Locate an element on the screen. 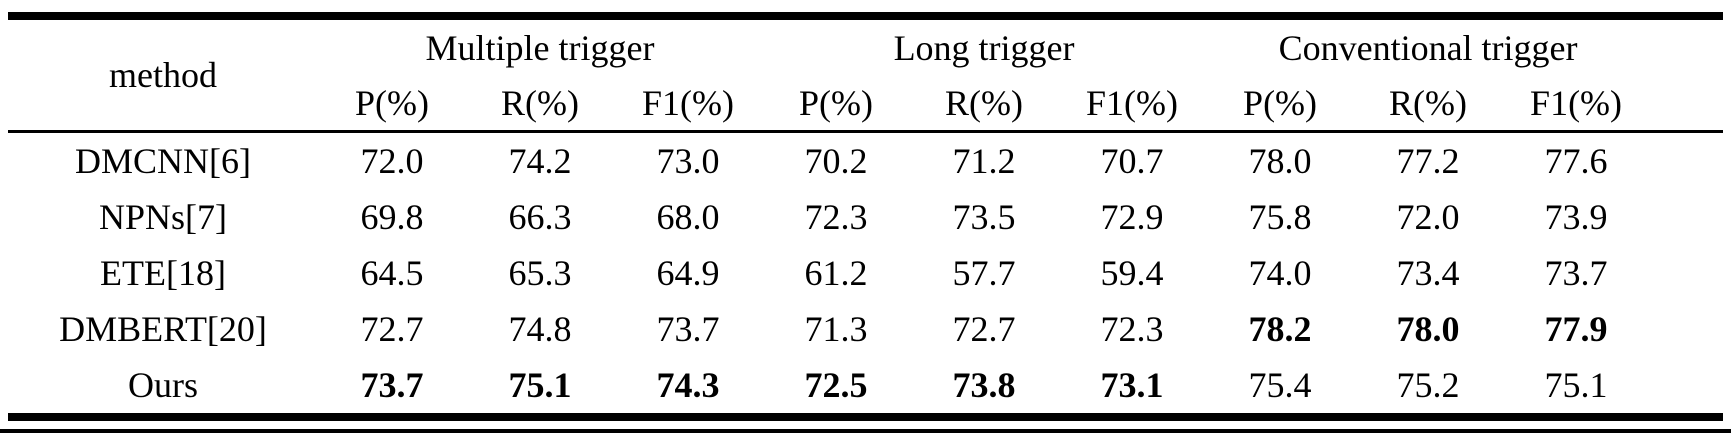 The width and height of the screenshot is (1731, 433). table-row: Ours 73.7 75.1 74.3 72.5 73.8 73.1 75.4 75.2 75.1 is located at coordinates (865, 387).